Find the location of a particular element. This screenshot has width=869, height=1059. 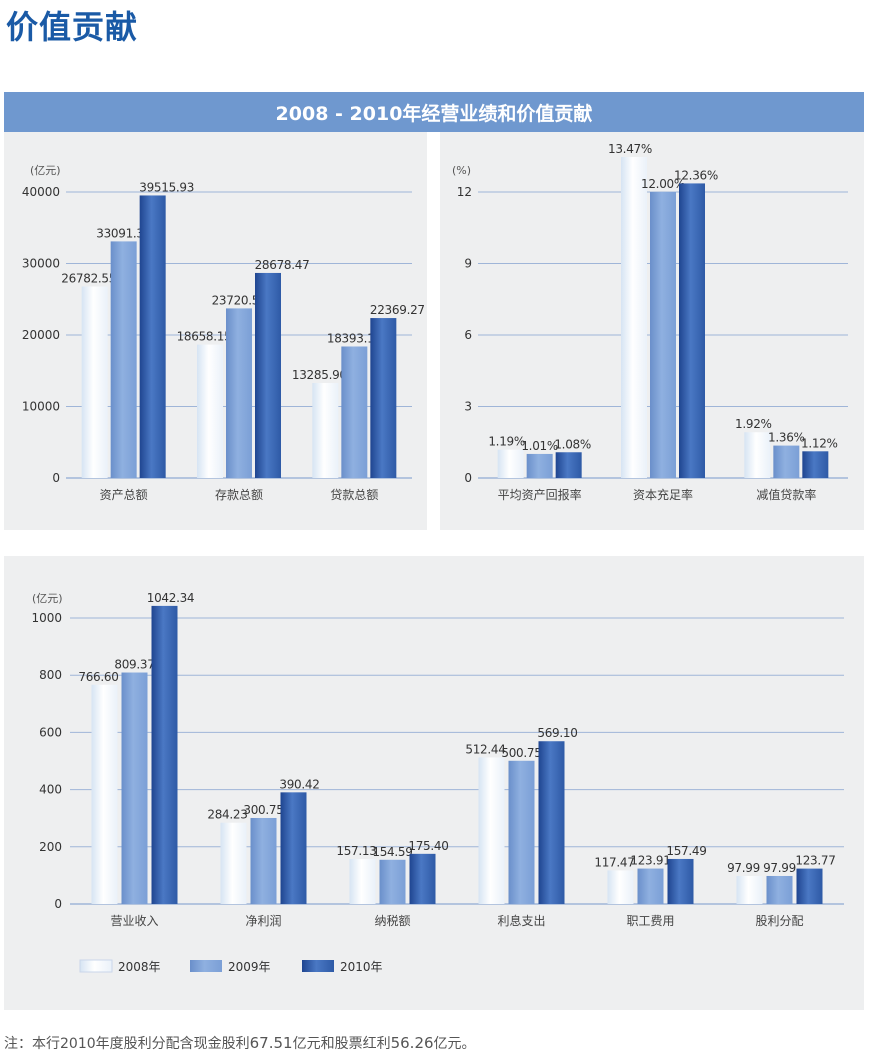

x-category-label: 股利分配 is located at coordinates (779, 921).